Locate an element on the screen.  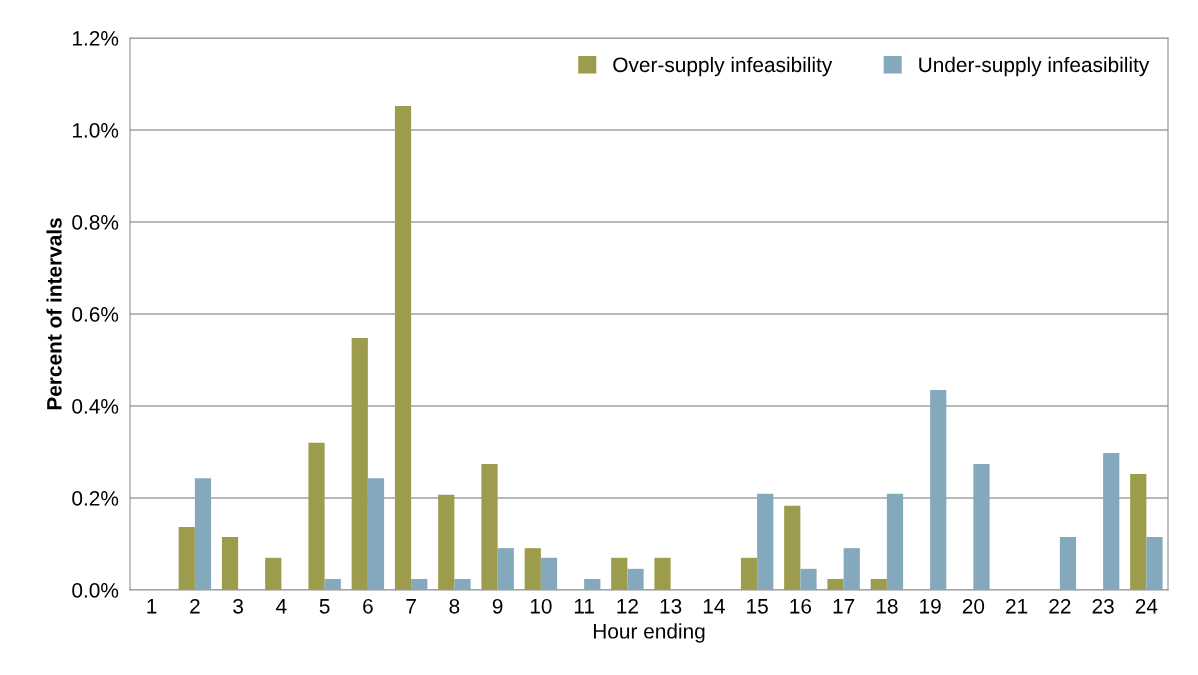
x-tick-label: 15 is located at coordinates (757, 606).